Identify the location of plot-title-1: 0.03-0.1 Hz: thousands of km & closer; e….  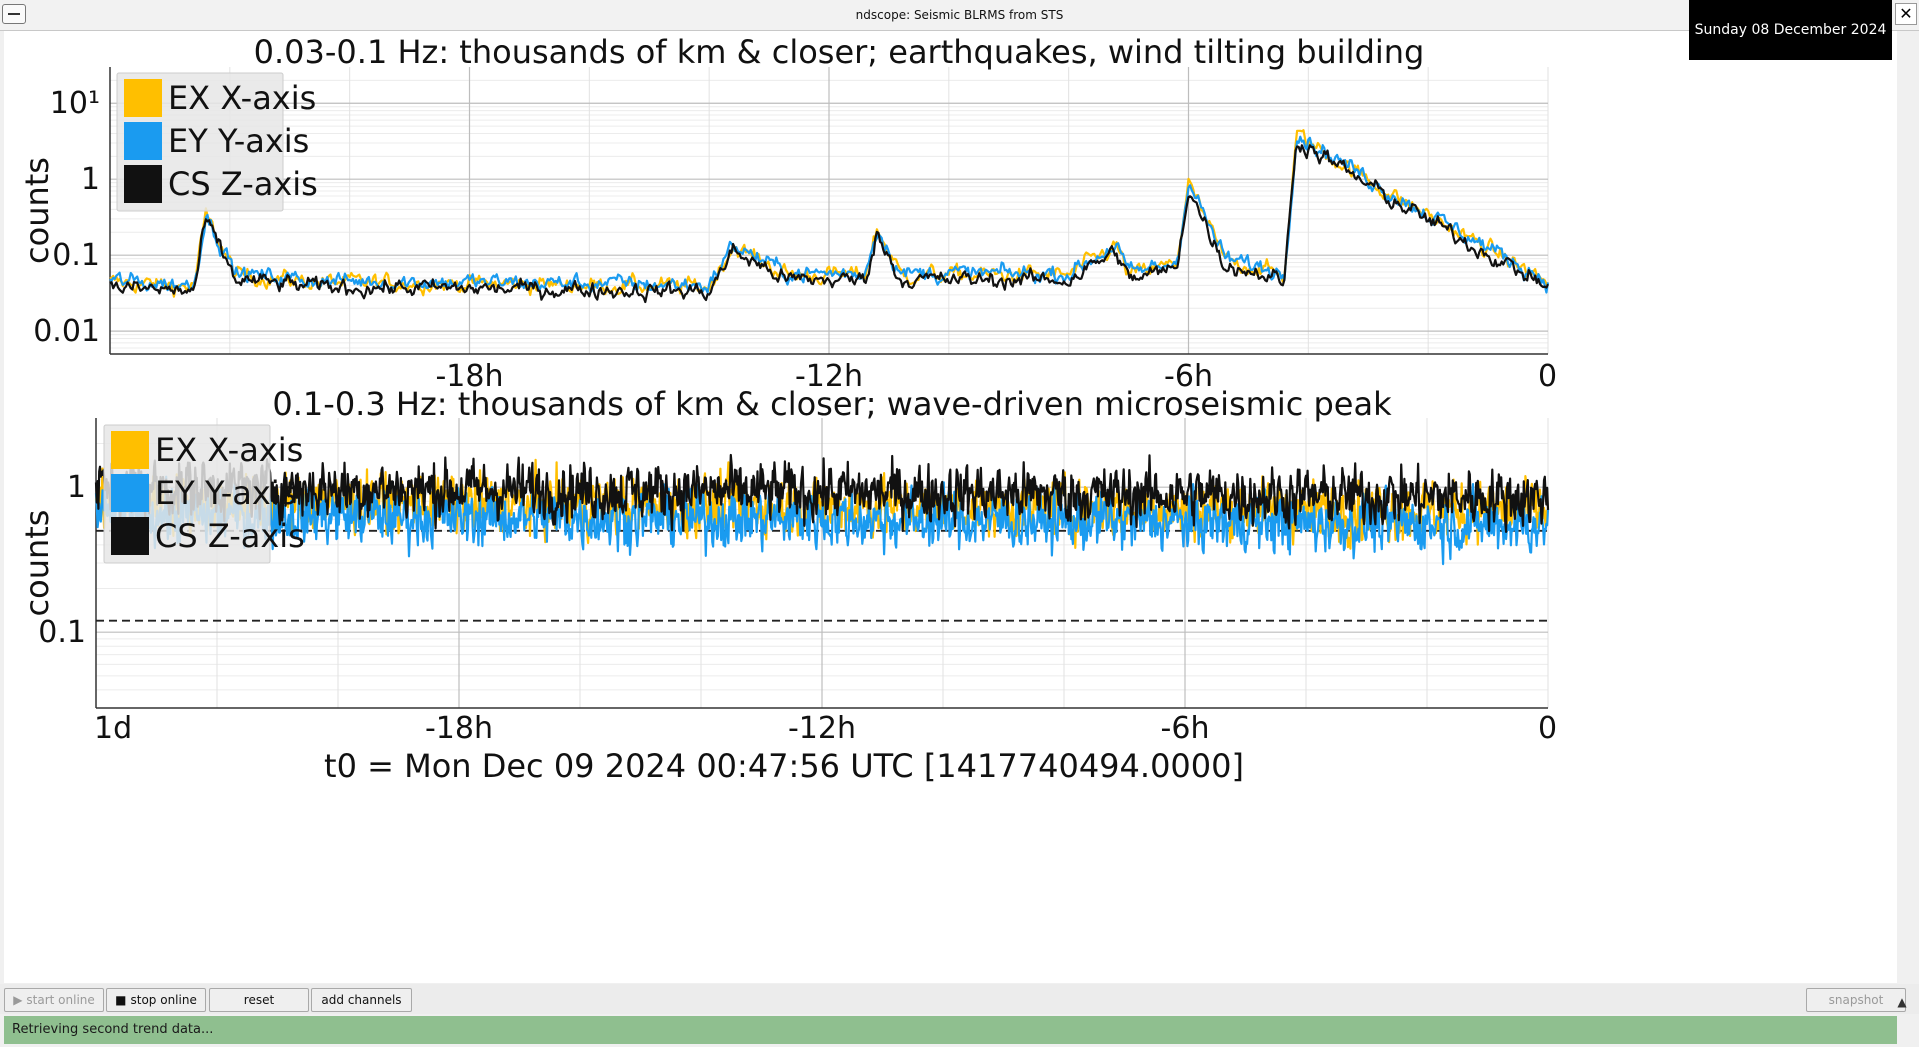
(839, 52).